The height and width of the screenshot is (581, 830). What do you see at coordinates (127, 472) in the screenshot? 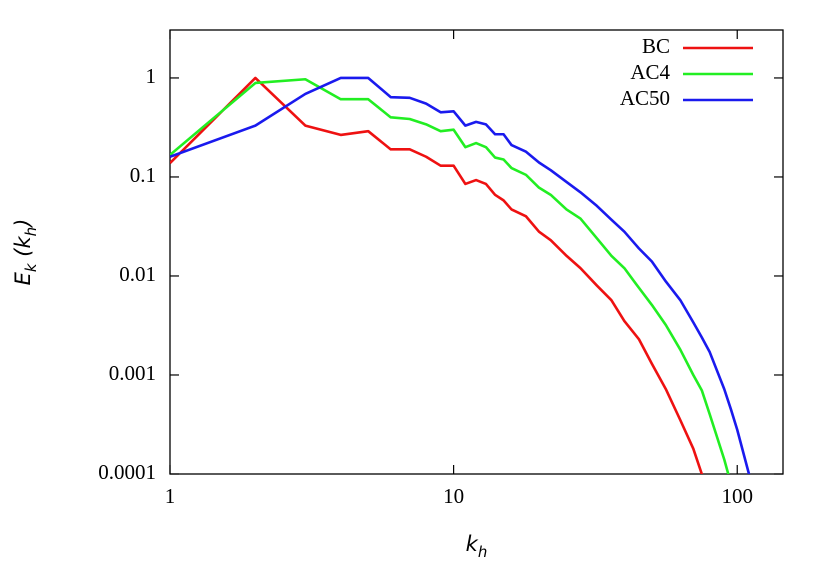
I see `y-tick-label: 0.0001` at bounding box center [127, 472].